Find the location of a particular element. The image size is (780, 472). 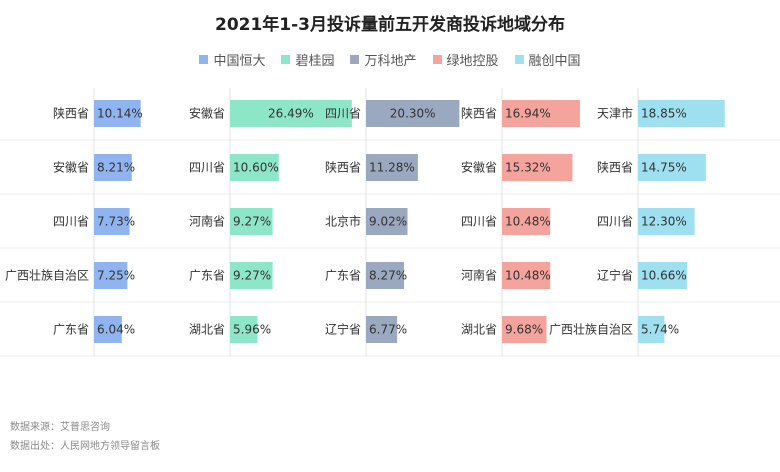

category-label-4-5: 湖北省 is located at coordinates (479, 329).